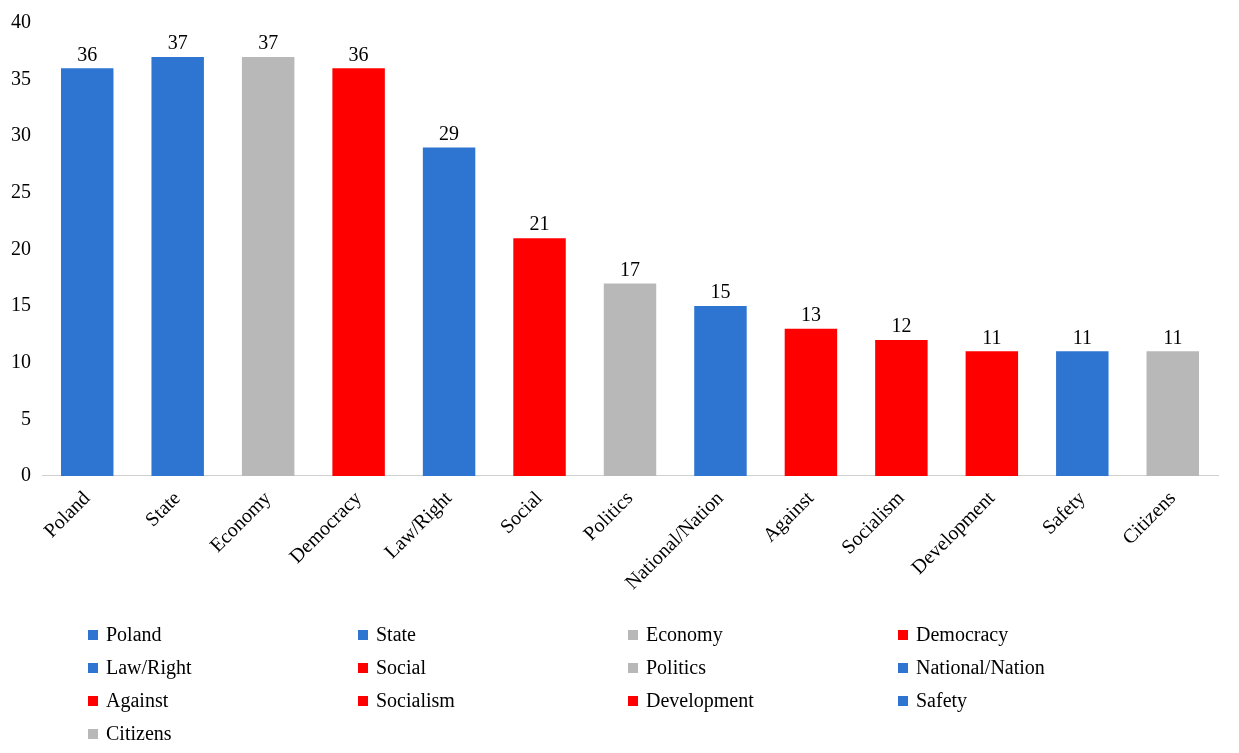 This screenshot has width=1239, height=753. I want to click on legend-label: State, so click(396, 634).